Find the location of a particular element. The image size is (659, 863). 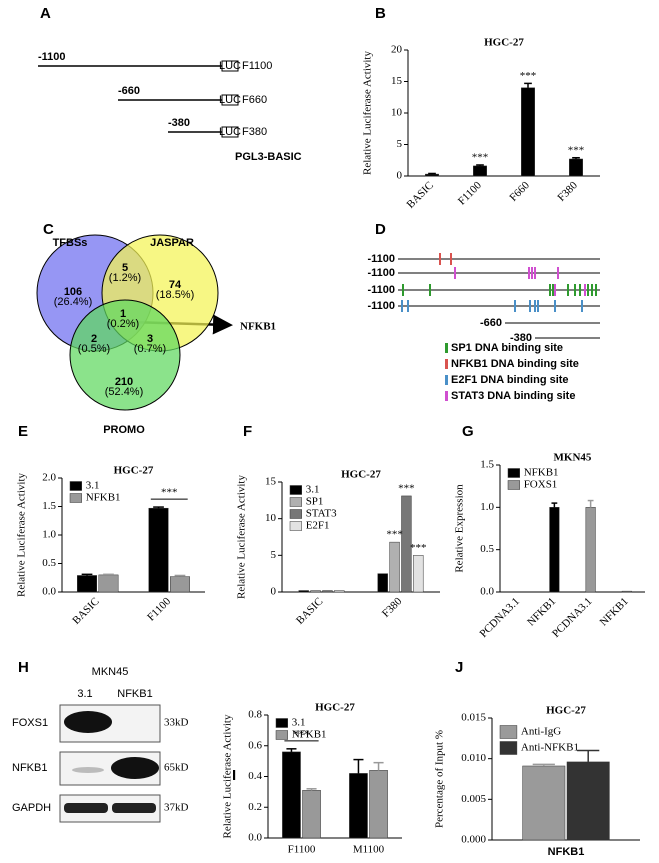

size-label: 65kD is located at coordinates (176, 768).